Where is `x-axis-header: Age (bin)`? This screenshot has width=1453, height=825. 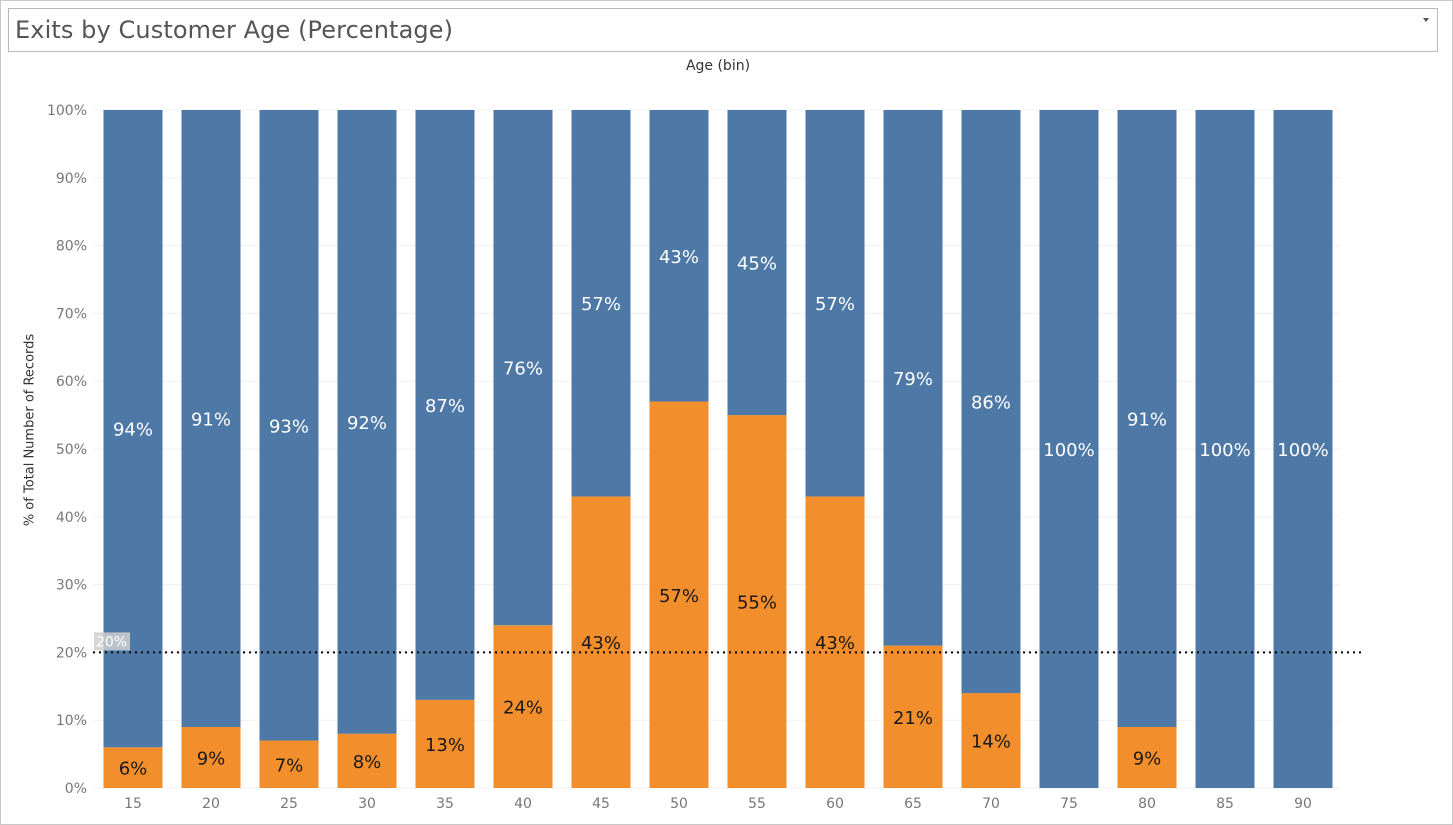 x-axis-header: Age (bin) is located at coordinates (718, 66).